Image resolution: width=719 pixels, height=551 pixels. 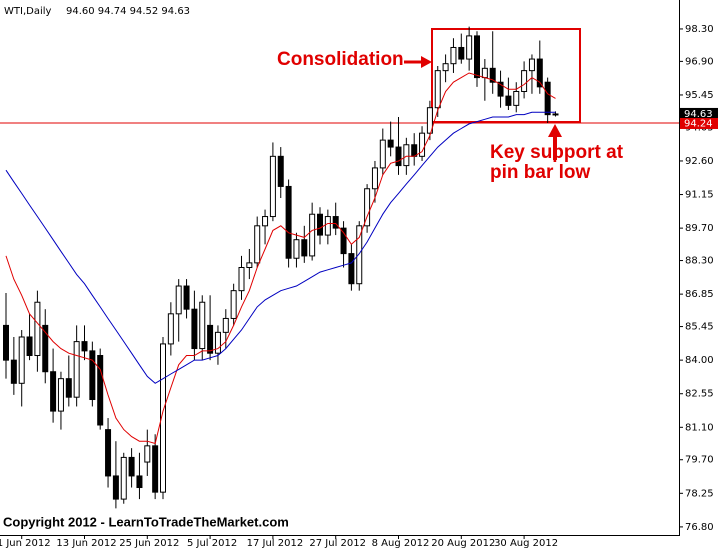 What do you see at coordinates (506, 75) in the screenshot?
I see `consolidation-box` at bounding box center [506, 75].